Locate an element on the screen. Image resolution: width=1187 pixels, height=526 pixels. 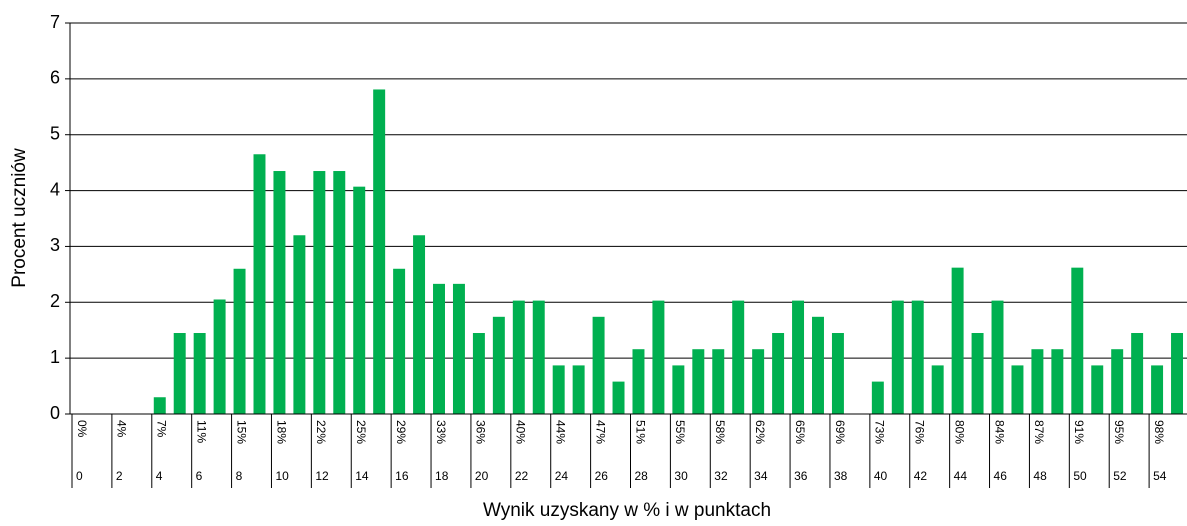
x-percent-label: 11% is located at coordinates (201, 431).